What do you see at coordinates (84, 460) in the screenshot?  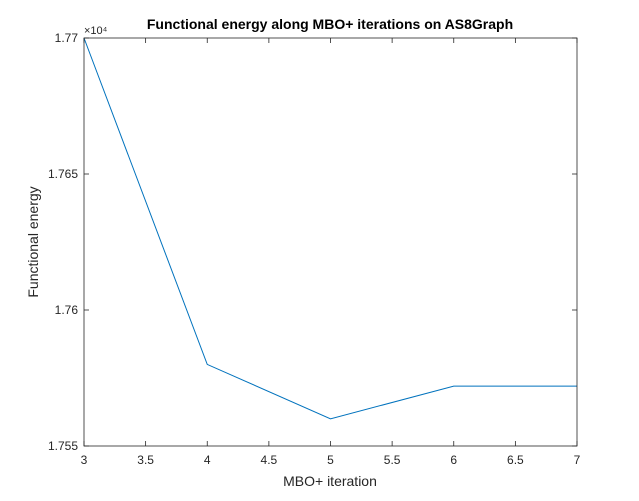 I see `x-tick-label: 3` at bounding box center [84, 460].